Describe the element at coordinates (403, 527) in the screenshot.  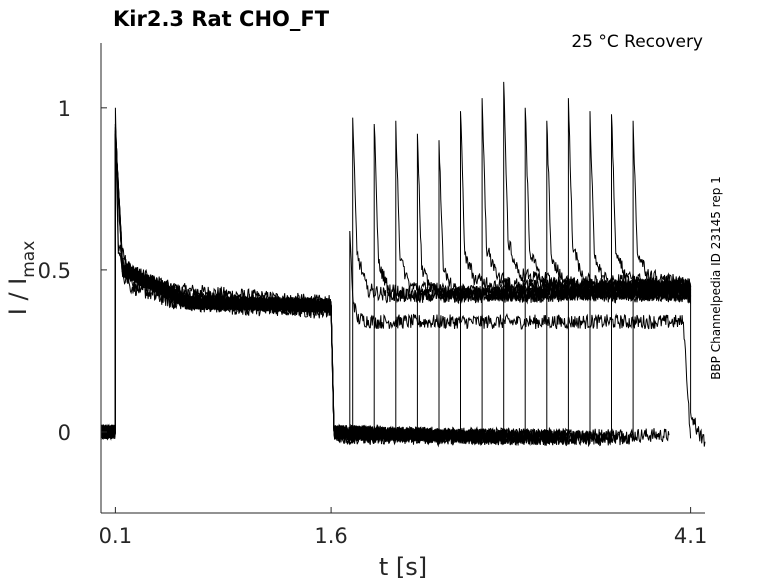
I see `x-ticks-group: 0.1 1.6 4.1` at that location.